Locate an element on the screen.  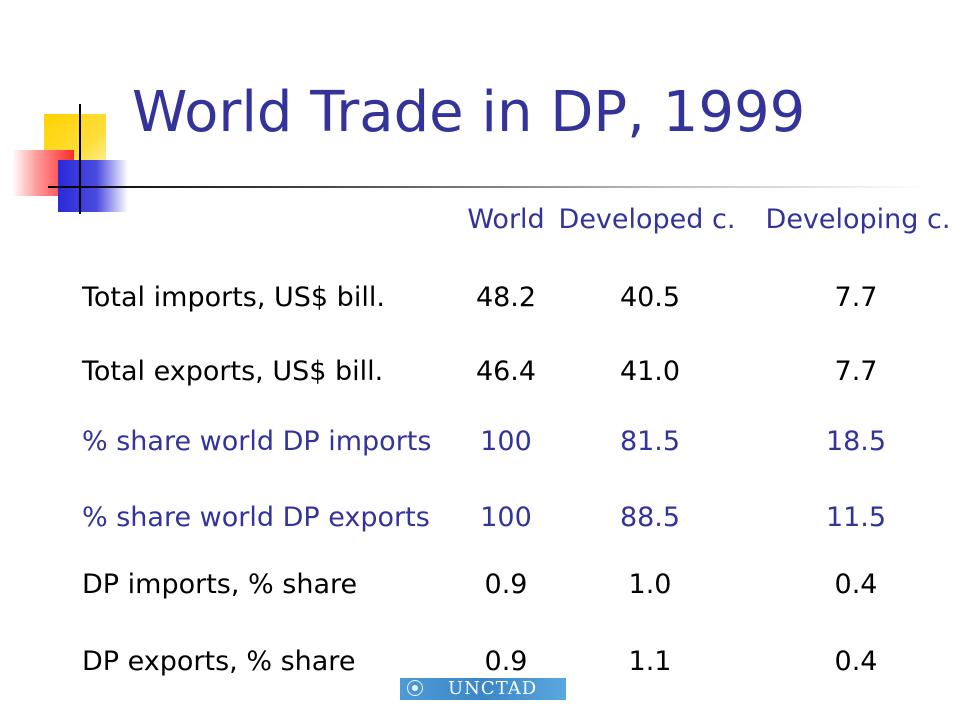
decor-vertical-line is located at coordinates (80, 159).